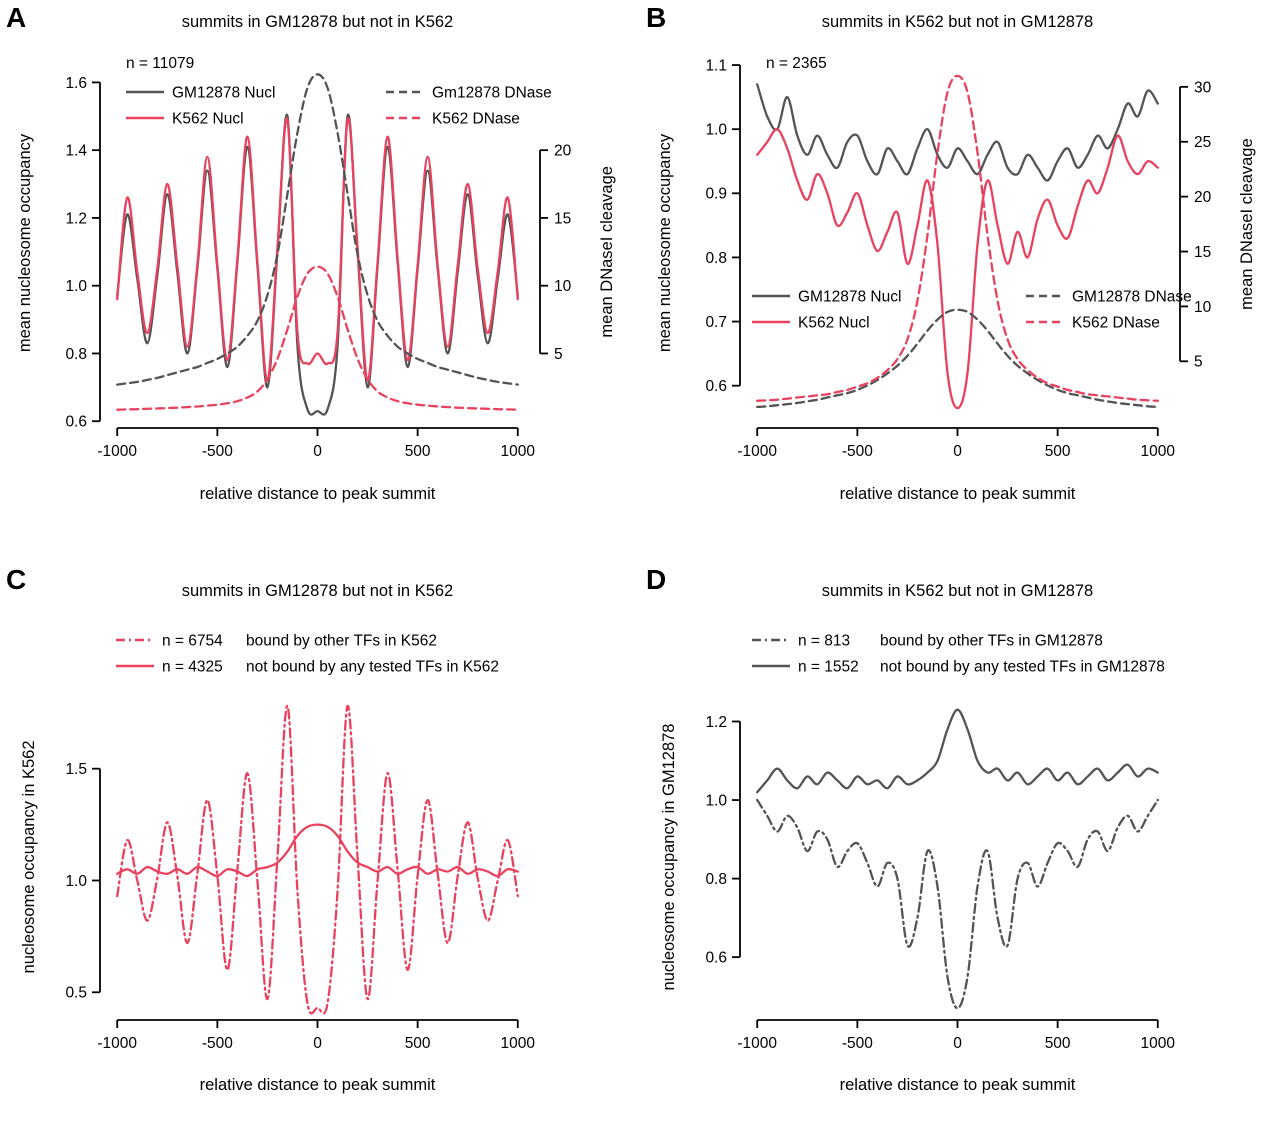 The height and width of the screenshot is (1124, 1280). What do you see at coordinates (796, 63) in the screenshot?
I see `n-count-label: n = 2365` at bounding box center [796, 63].